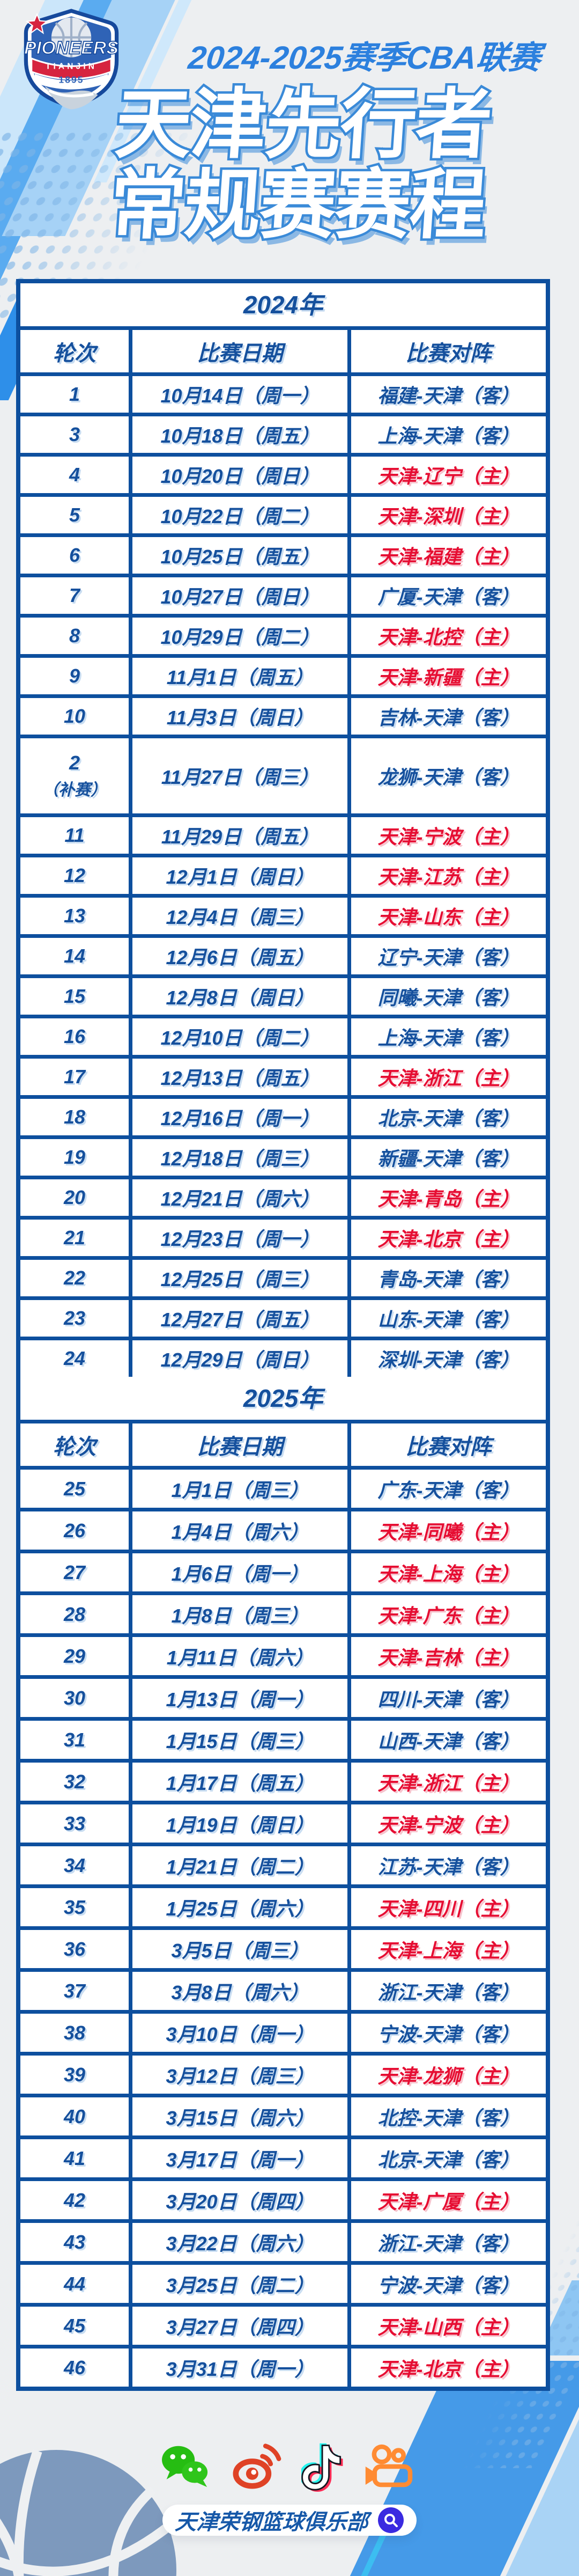 The height and width of the screenshot is (2576, 579). Describe the element at coordinates (238, 1157) in the screenshot. I see `date-cell: 12月18日（周三）` at that location.